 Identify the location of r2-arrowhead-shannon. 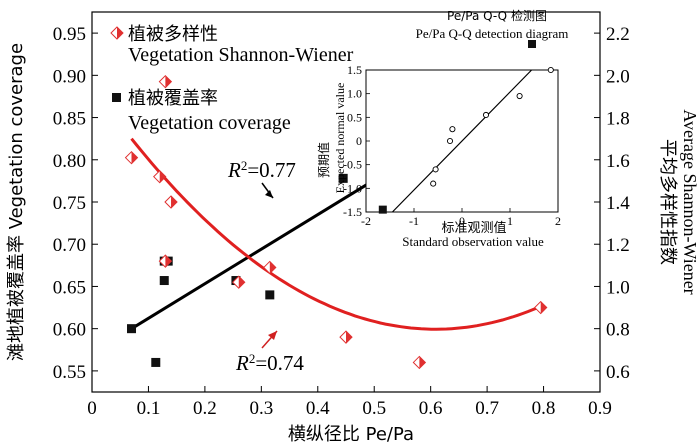
(272, 335).